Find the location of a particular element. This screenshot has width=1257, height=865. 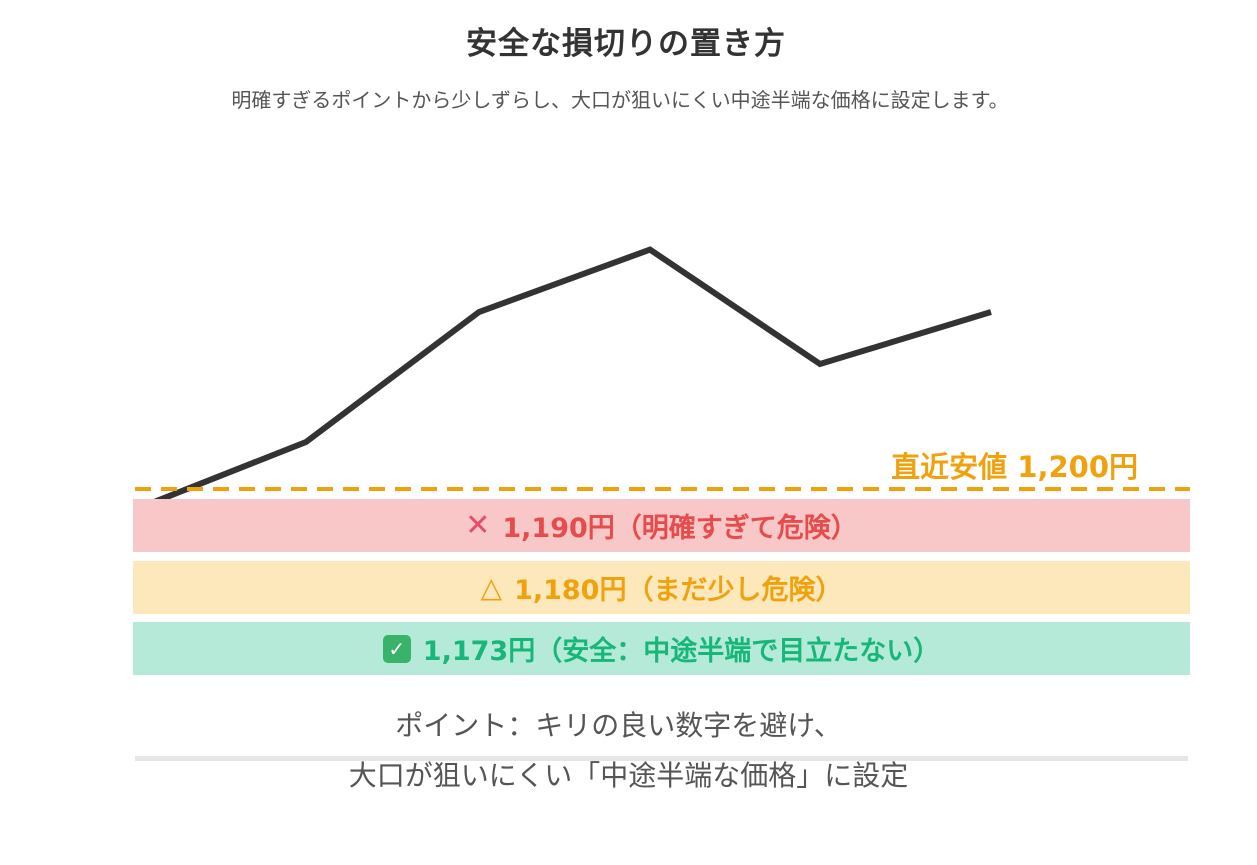

warning-band: △ 1,180円（まだ少し危険） is located at coordinates (661, 587).